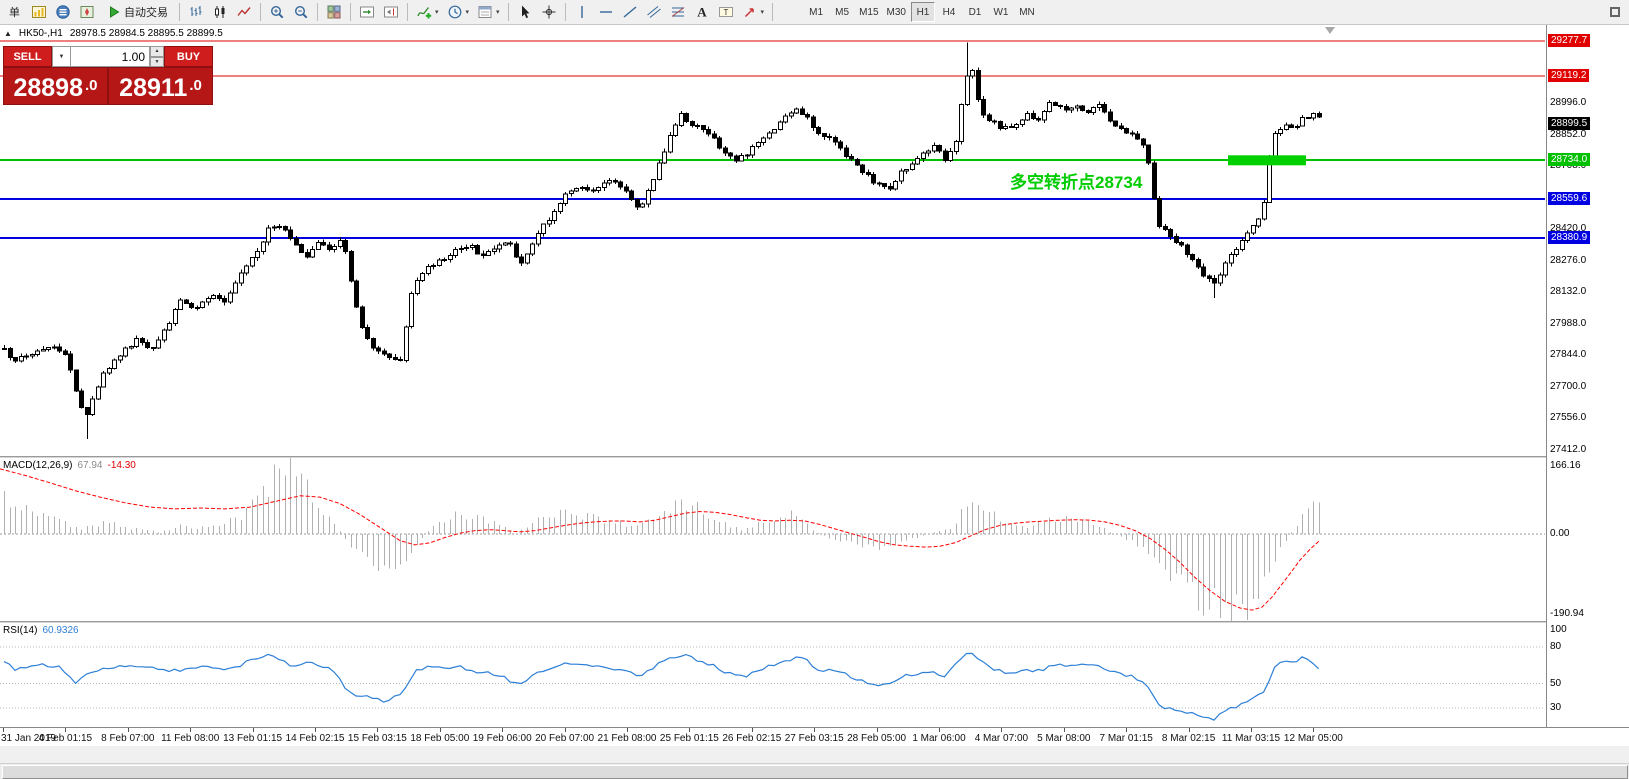  I want to click on crosshair-icon, so click(549, 12).